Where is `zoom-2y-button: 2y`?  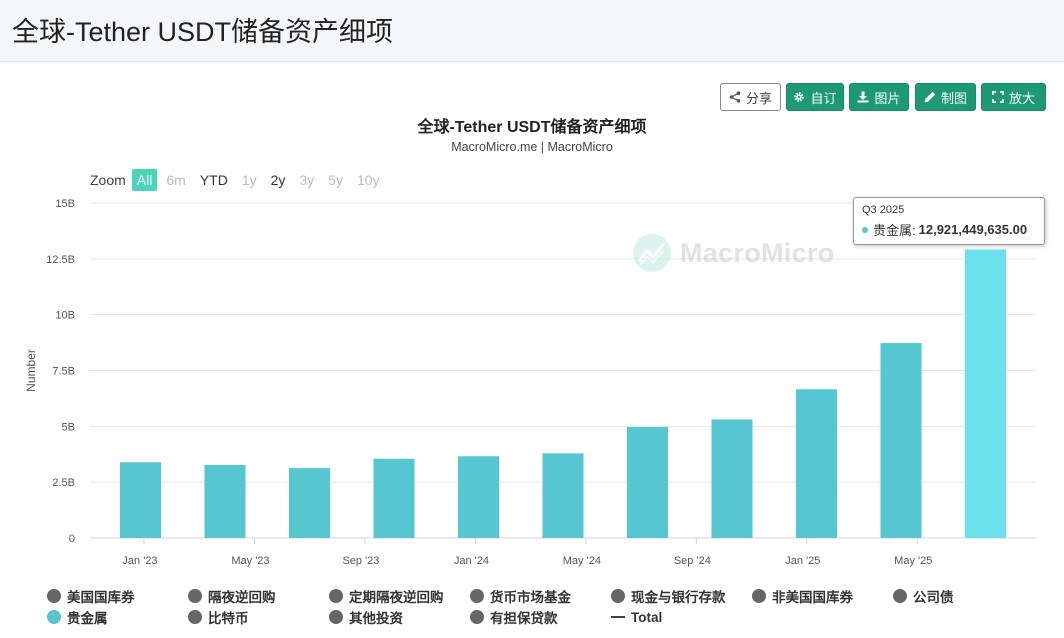
zoom-2y-button: 2y is located at coordinates (278, 180).